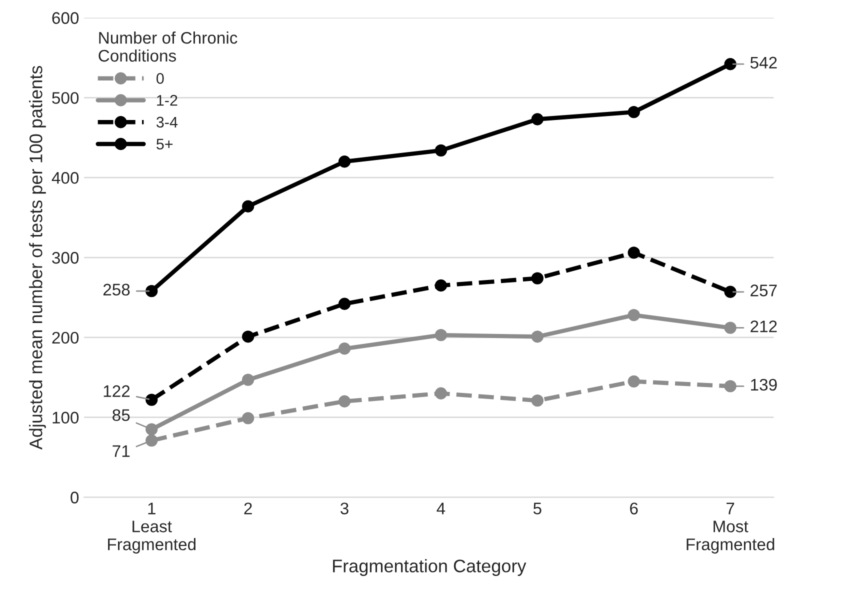  I want to click on data-label: 212, so click(763, 326).